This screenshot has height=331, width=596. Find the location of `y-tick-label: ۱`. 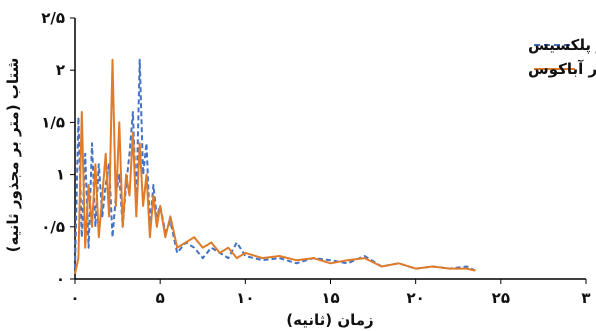

y-tick-label: ۱ is located at coordinates (60, 175).